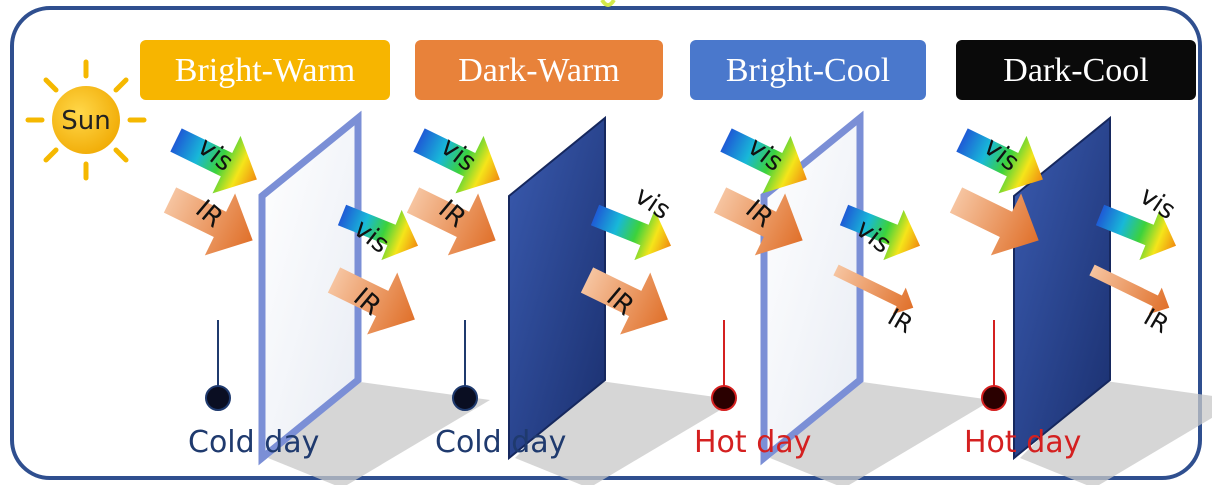 Image resolution: width=1212 pixels, height=485 pixels. I want to click on panel-title: Dark-Cool, so click(1075, 70).